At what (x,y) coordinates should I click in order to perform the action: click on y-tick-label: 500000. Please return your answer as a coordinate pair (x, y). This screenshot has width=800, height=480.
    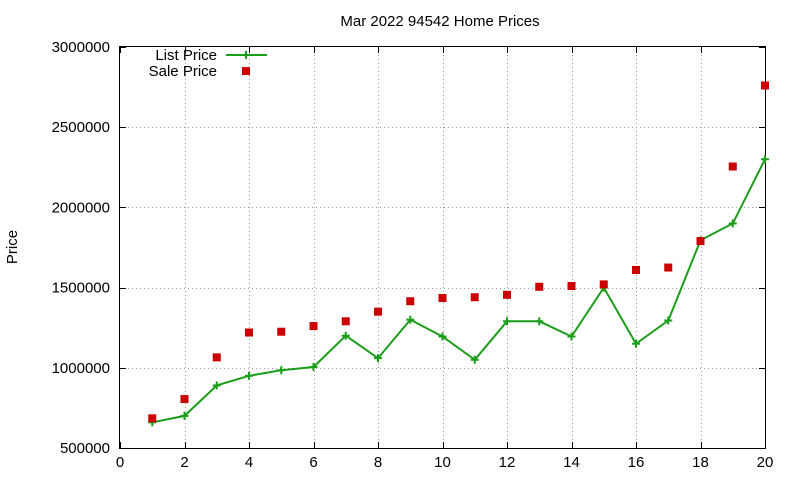
    Looking at the image, I should click on (85, 448).